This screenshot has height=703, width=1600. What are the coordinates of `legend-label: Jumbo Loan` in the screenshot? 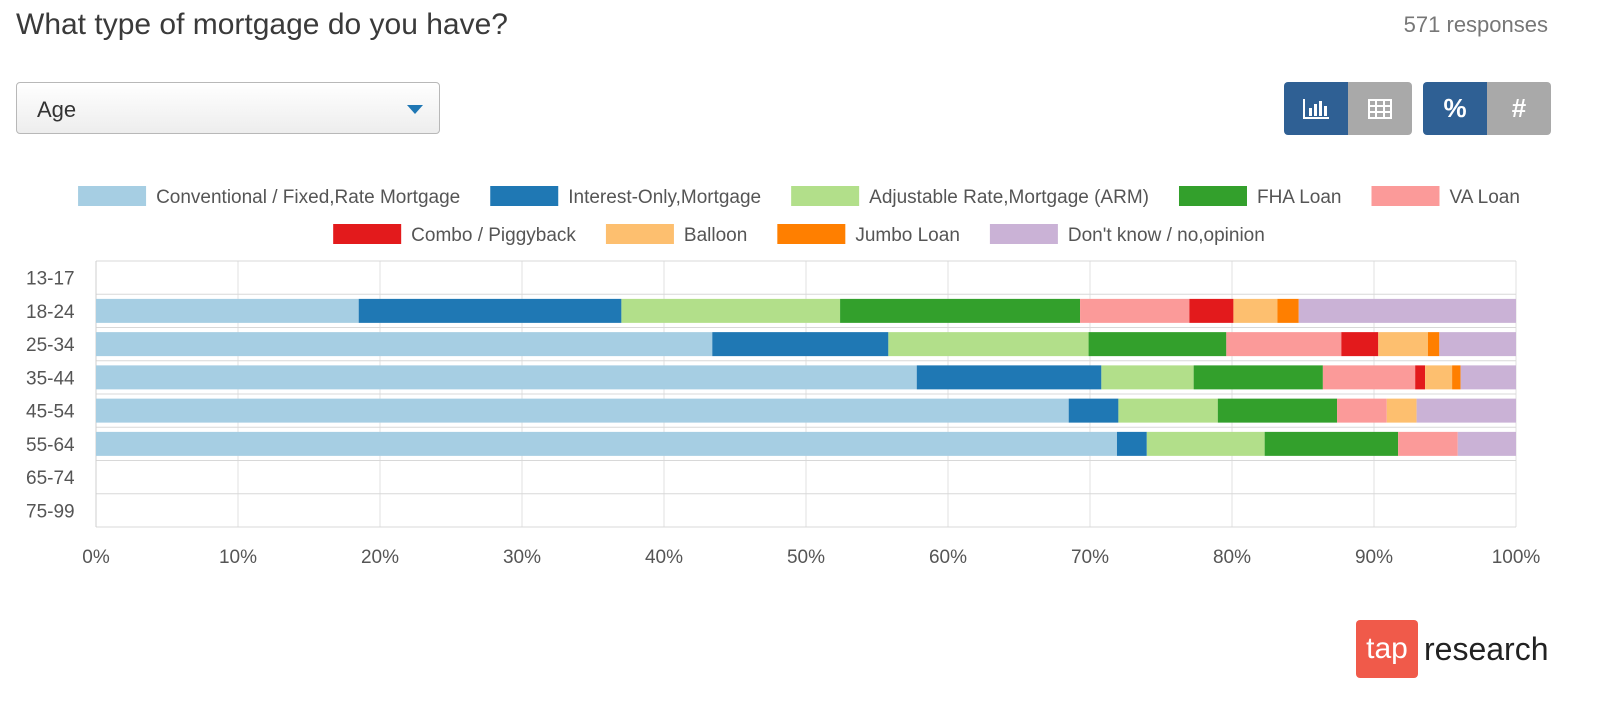 It's located at (907, 235).